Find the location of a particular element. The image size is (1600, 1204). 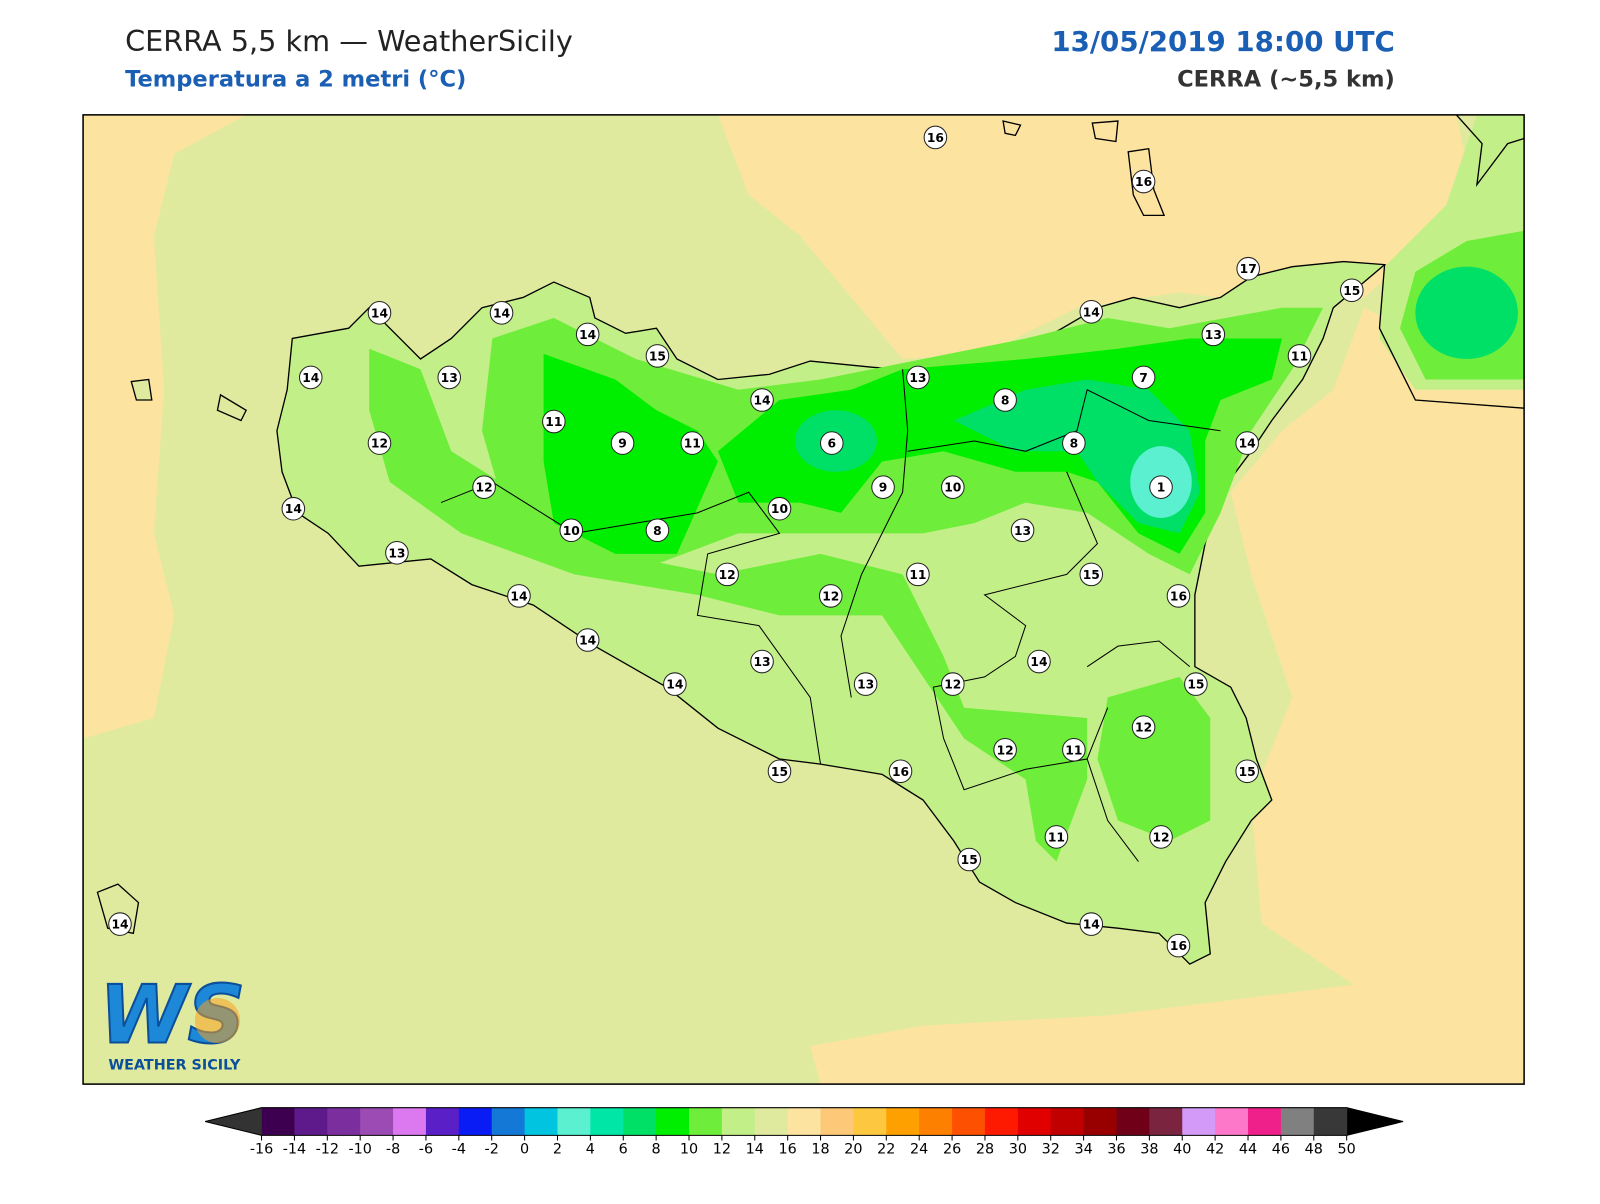

colorbar-tick-label: 4 is located at coordinates (590, 1150).